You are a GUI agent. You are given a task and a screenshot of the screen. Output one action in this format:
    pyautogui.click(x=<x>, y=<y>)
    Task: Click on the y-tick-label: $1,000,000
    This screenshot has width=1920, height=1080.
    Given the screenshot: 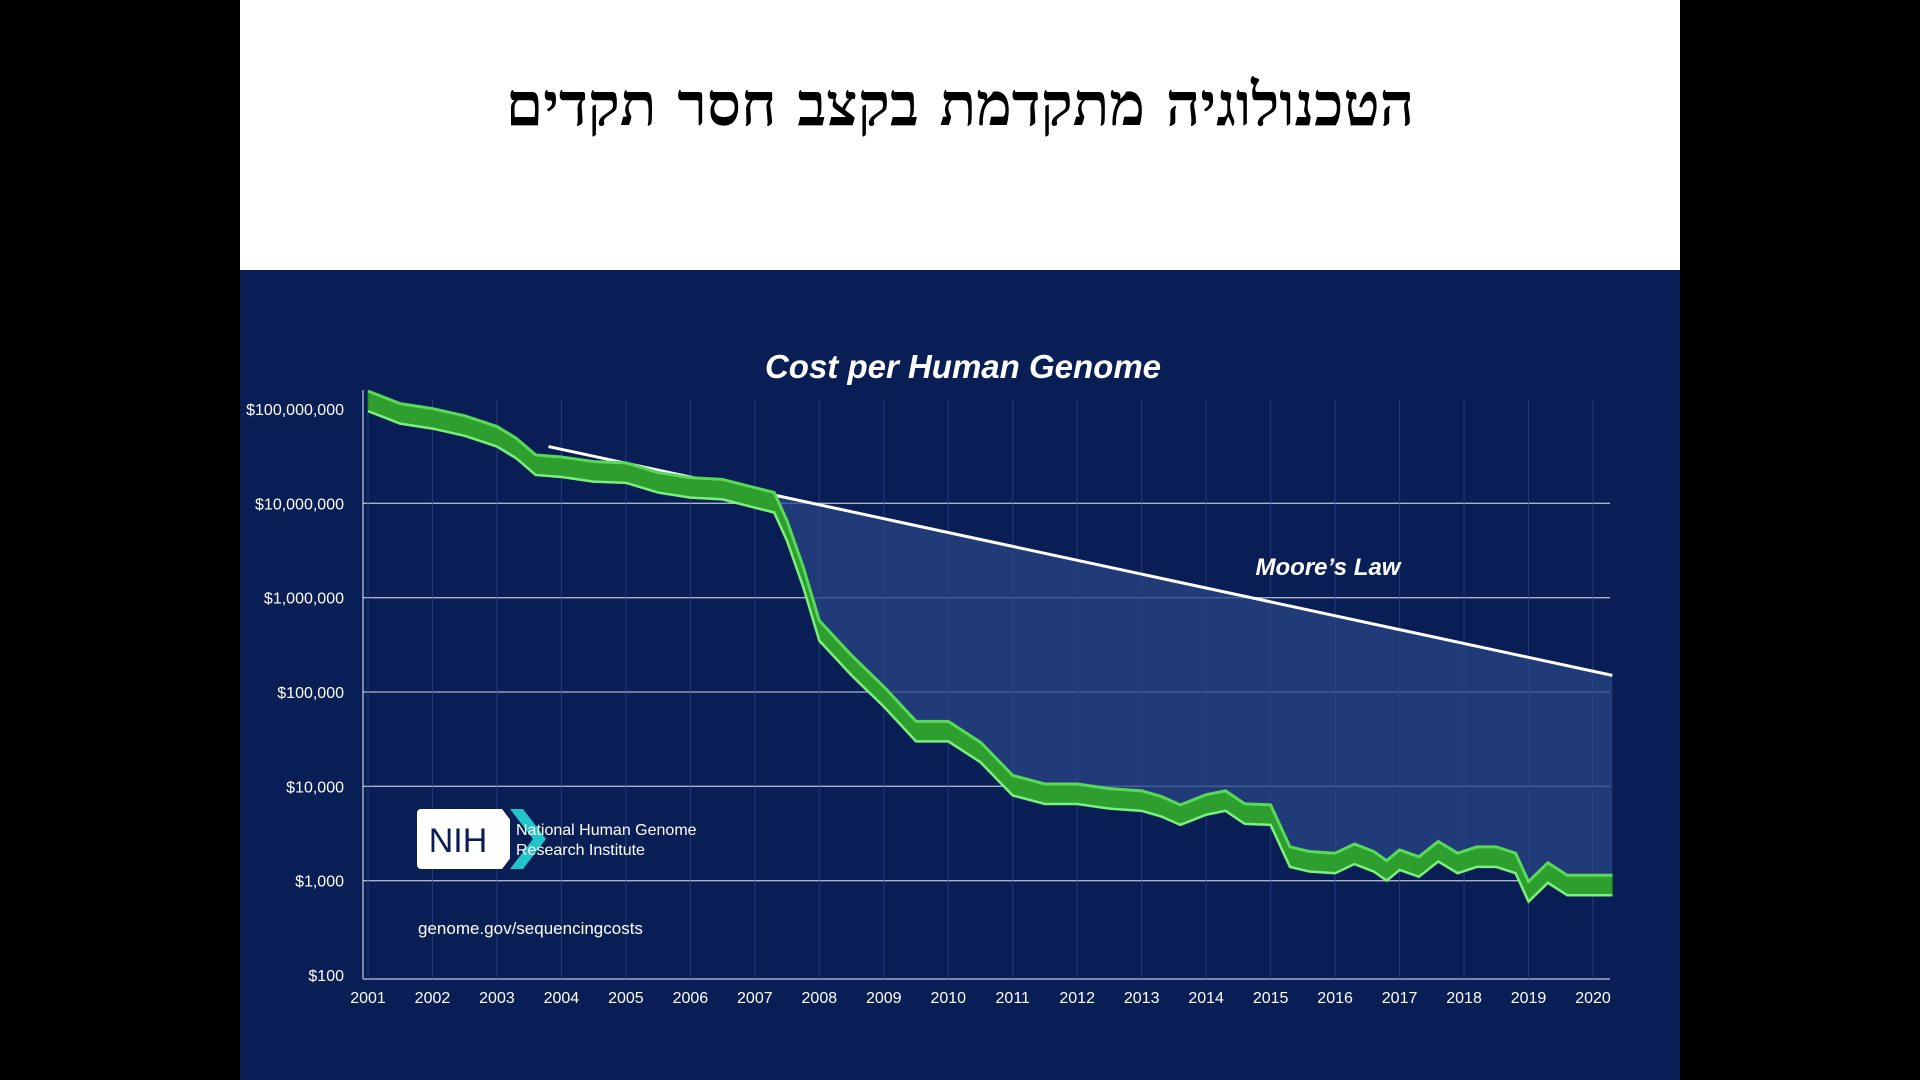 What is the action you would take?
    pyautogui.click(x=304, y=599)
    